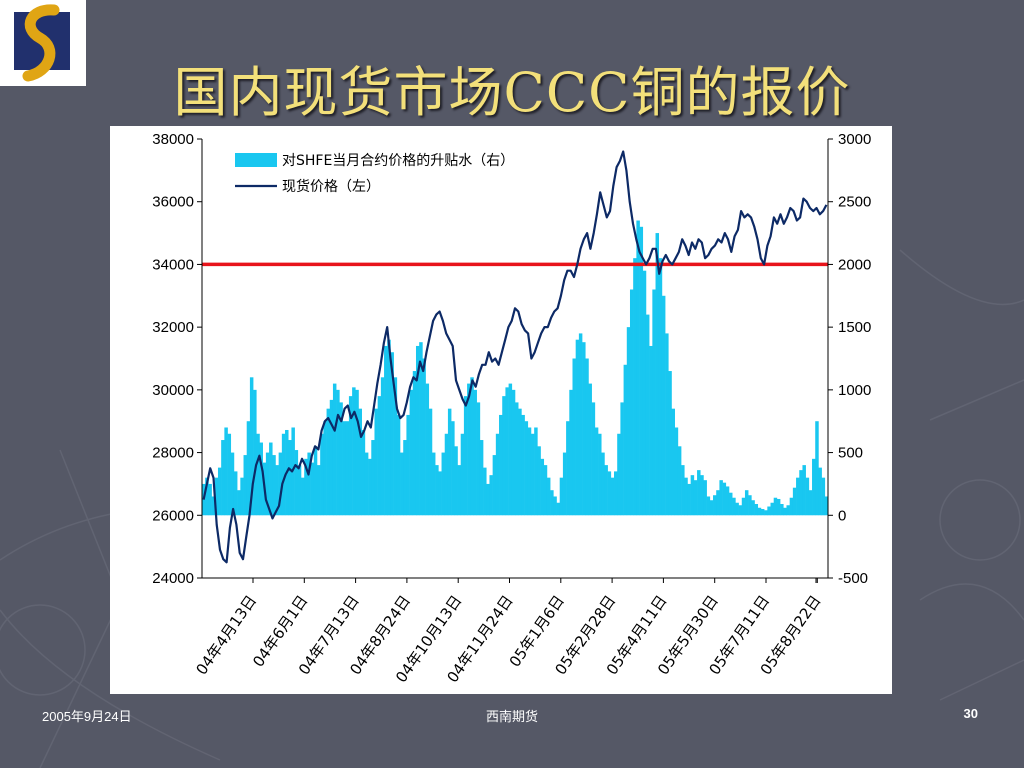 This screenshot has height=768, width=1024. Describe the element at coordinates (87, 716) in the screenshot. I see `footer-date: 2005年9月24日` at that location.